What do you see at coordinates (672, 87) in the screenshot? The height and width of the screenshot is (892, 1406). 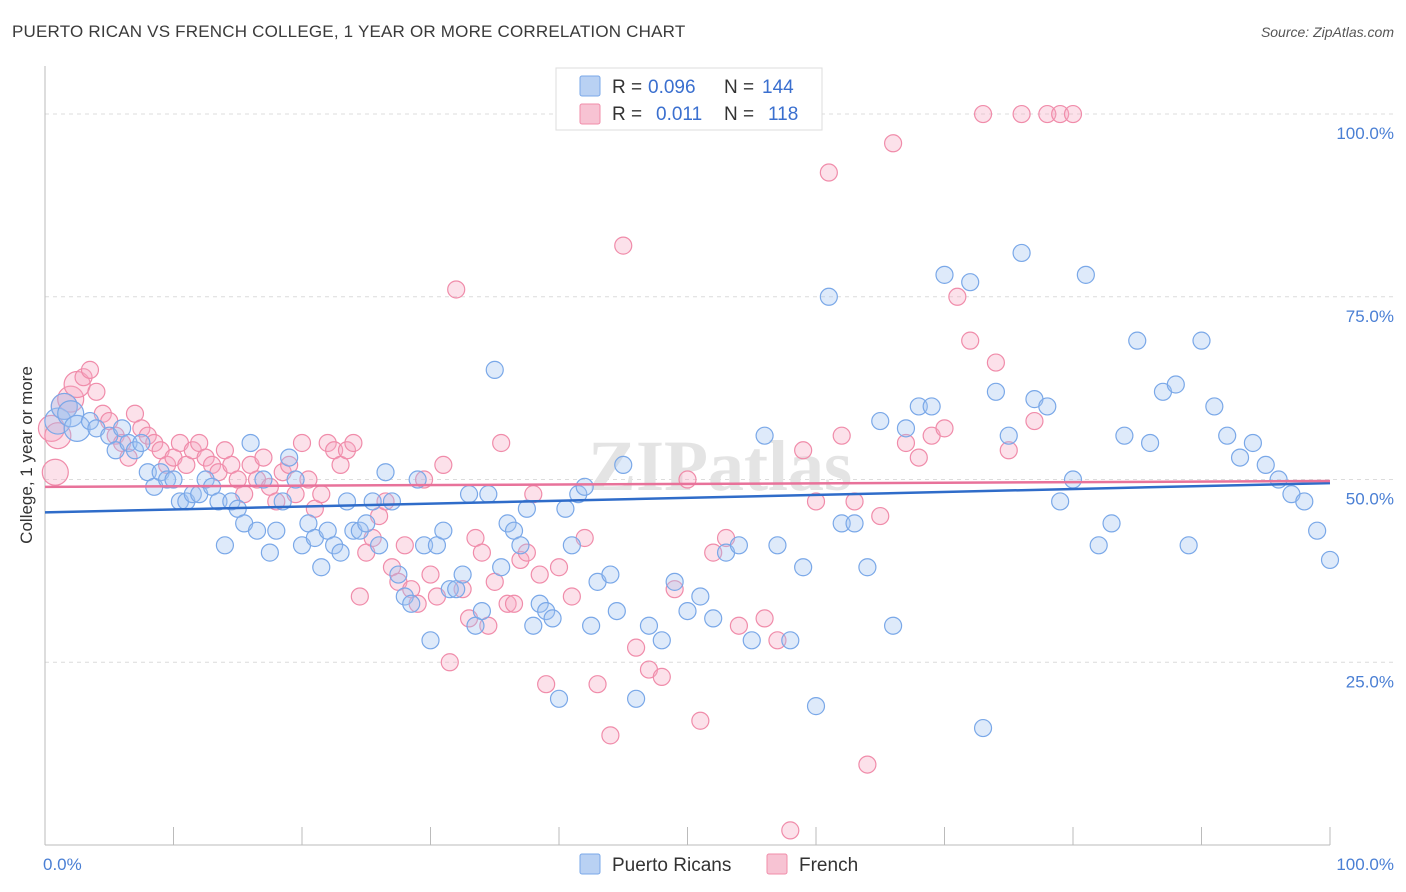 I see `legend-r-value-puerto-ricans: 0.096` at bounding box center [672, 87].